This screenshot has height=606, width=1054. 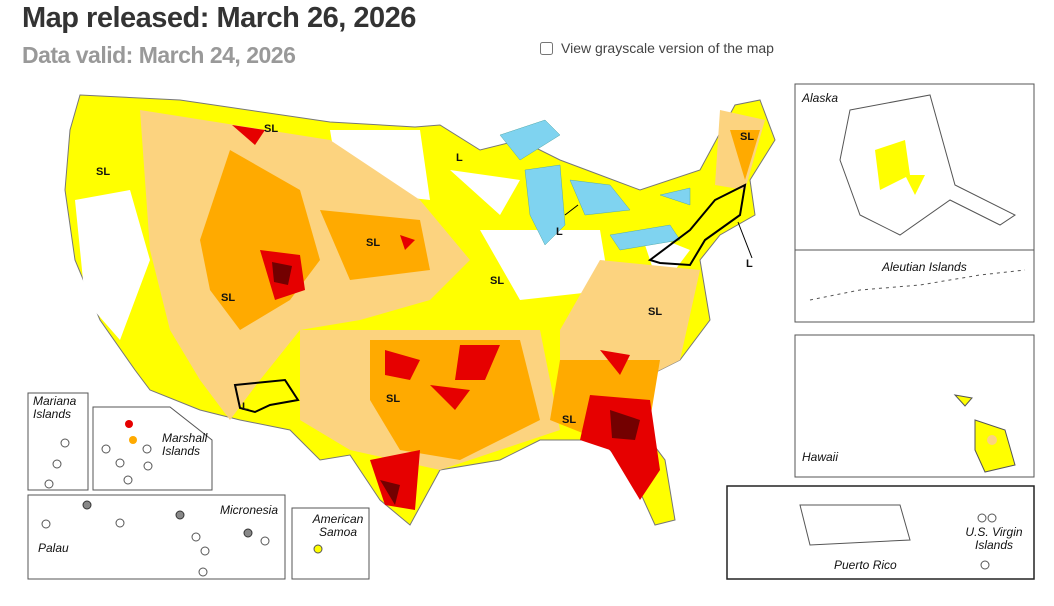 What do you see at coordinates (819, 98) in the screenshot?
I see `inset-label: Alaska` at bounding box center [819, 98].